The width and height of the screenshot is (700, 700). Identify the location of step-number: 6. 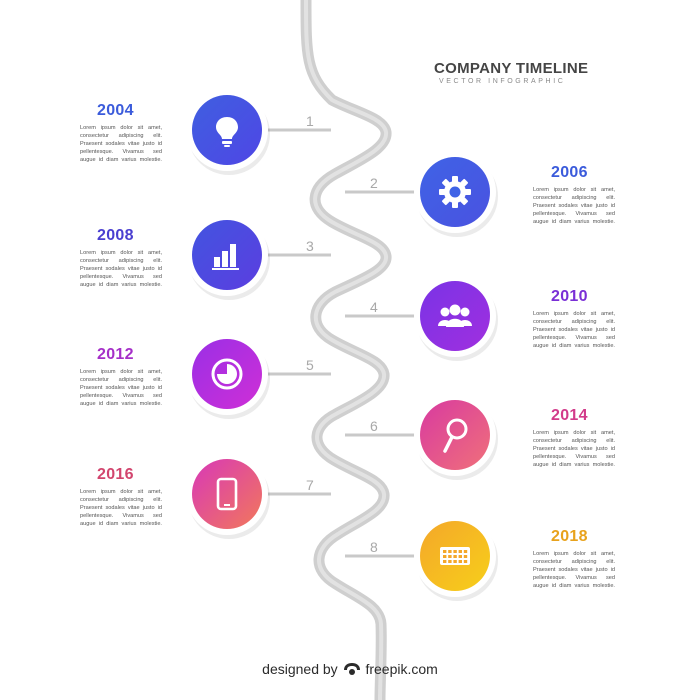
(374, 426).